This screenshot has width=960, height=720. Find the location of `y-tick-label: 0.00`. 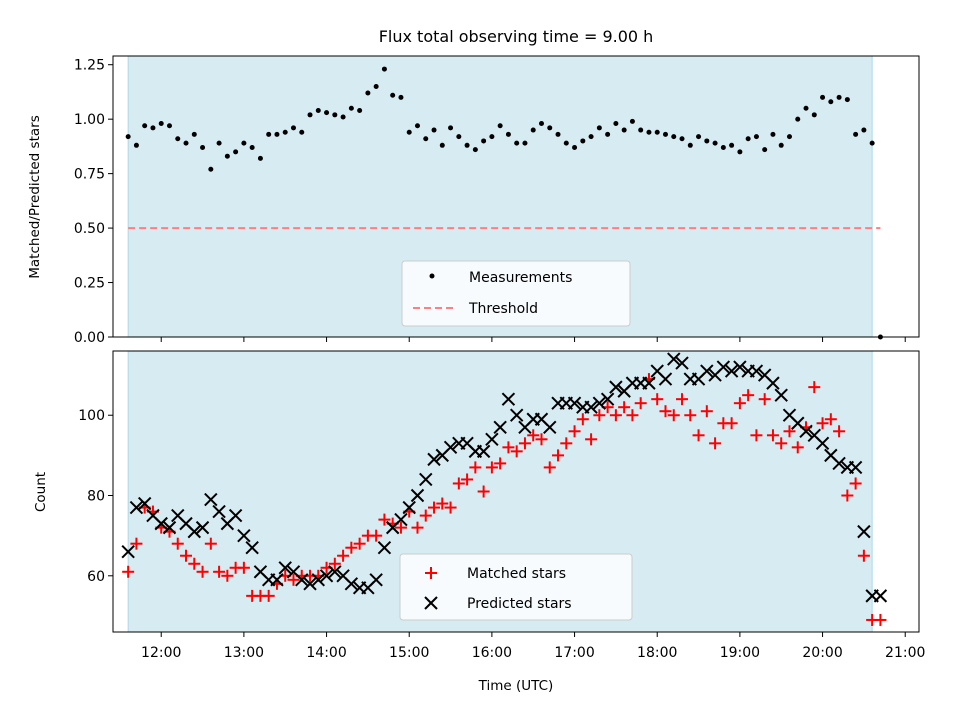

y-tick-label: 0.00 is located at coordinates (89, 338).